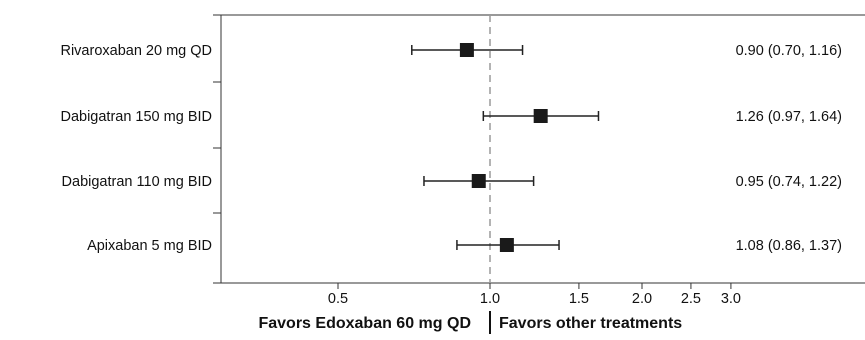  Describe the element at coordinates (789, 51) in the screenshot. I see `ci-text: 0.90 (0.70, 1.16)` at that location.